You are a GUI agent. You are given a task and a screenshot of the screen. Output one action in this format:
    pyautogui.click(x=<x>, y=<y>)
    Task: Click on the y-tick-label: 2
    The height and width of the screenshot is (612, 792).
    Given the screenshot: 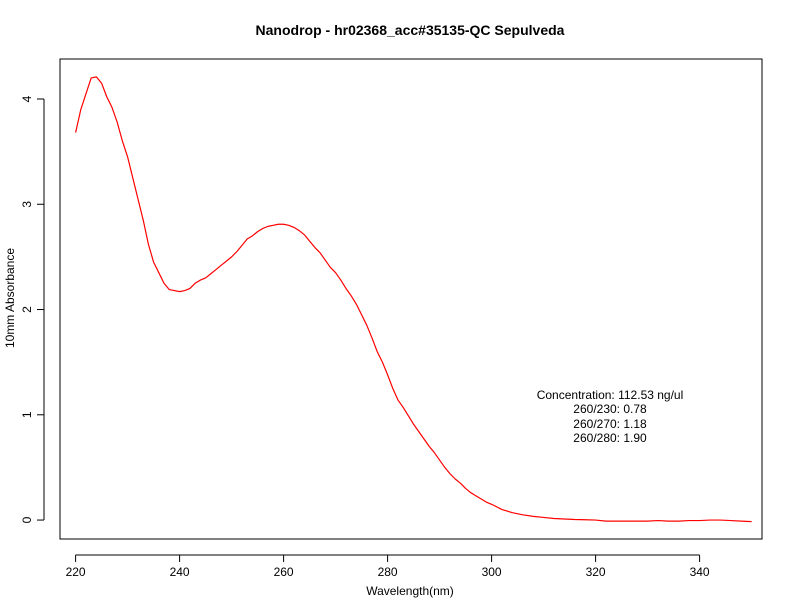 What is the action you would take?
    pyautogui.click(x=27, y=309)
    